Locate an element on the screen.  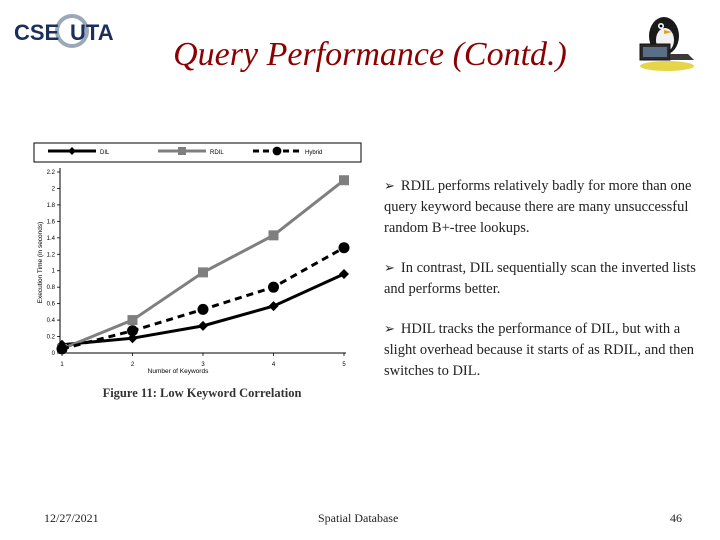
cse-uta-logo: CSE UTA is located at coordinates (67, 31).